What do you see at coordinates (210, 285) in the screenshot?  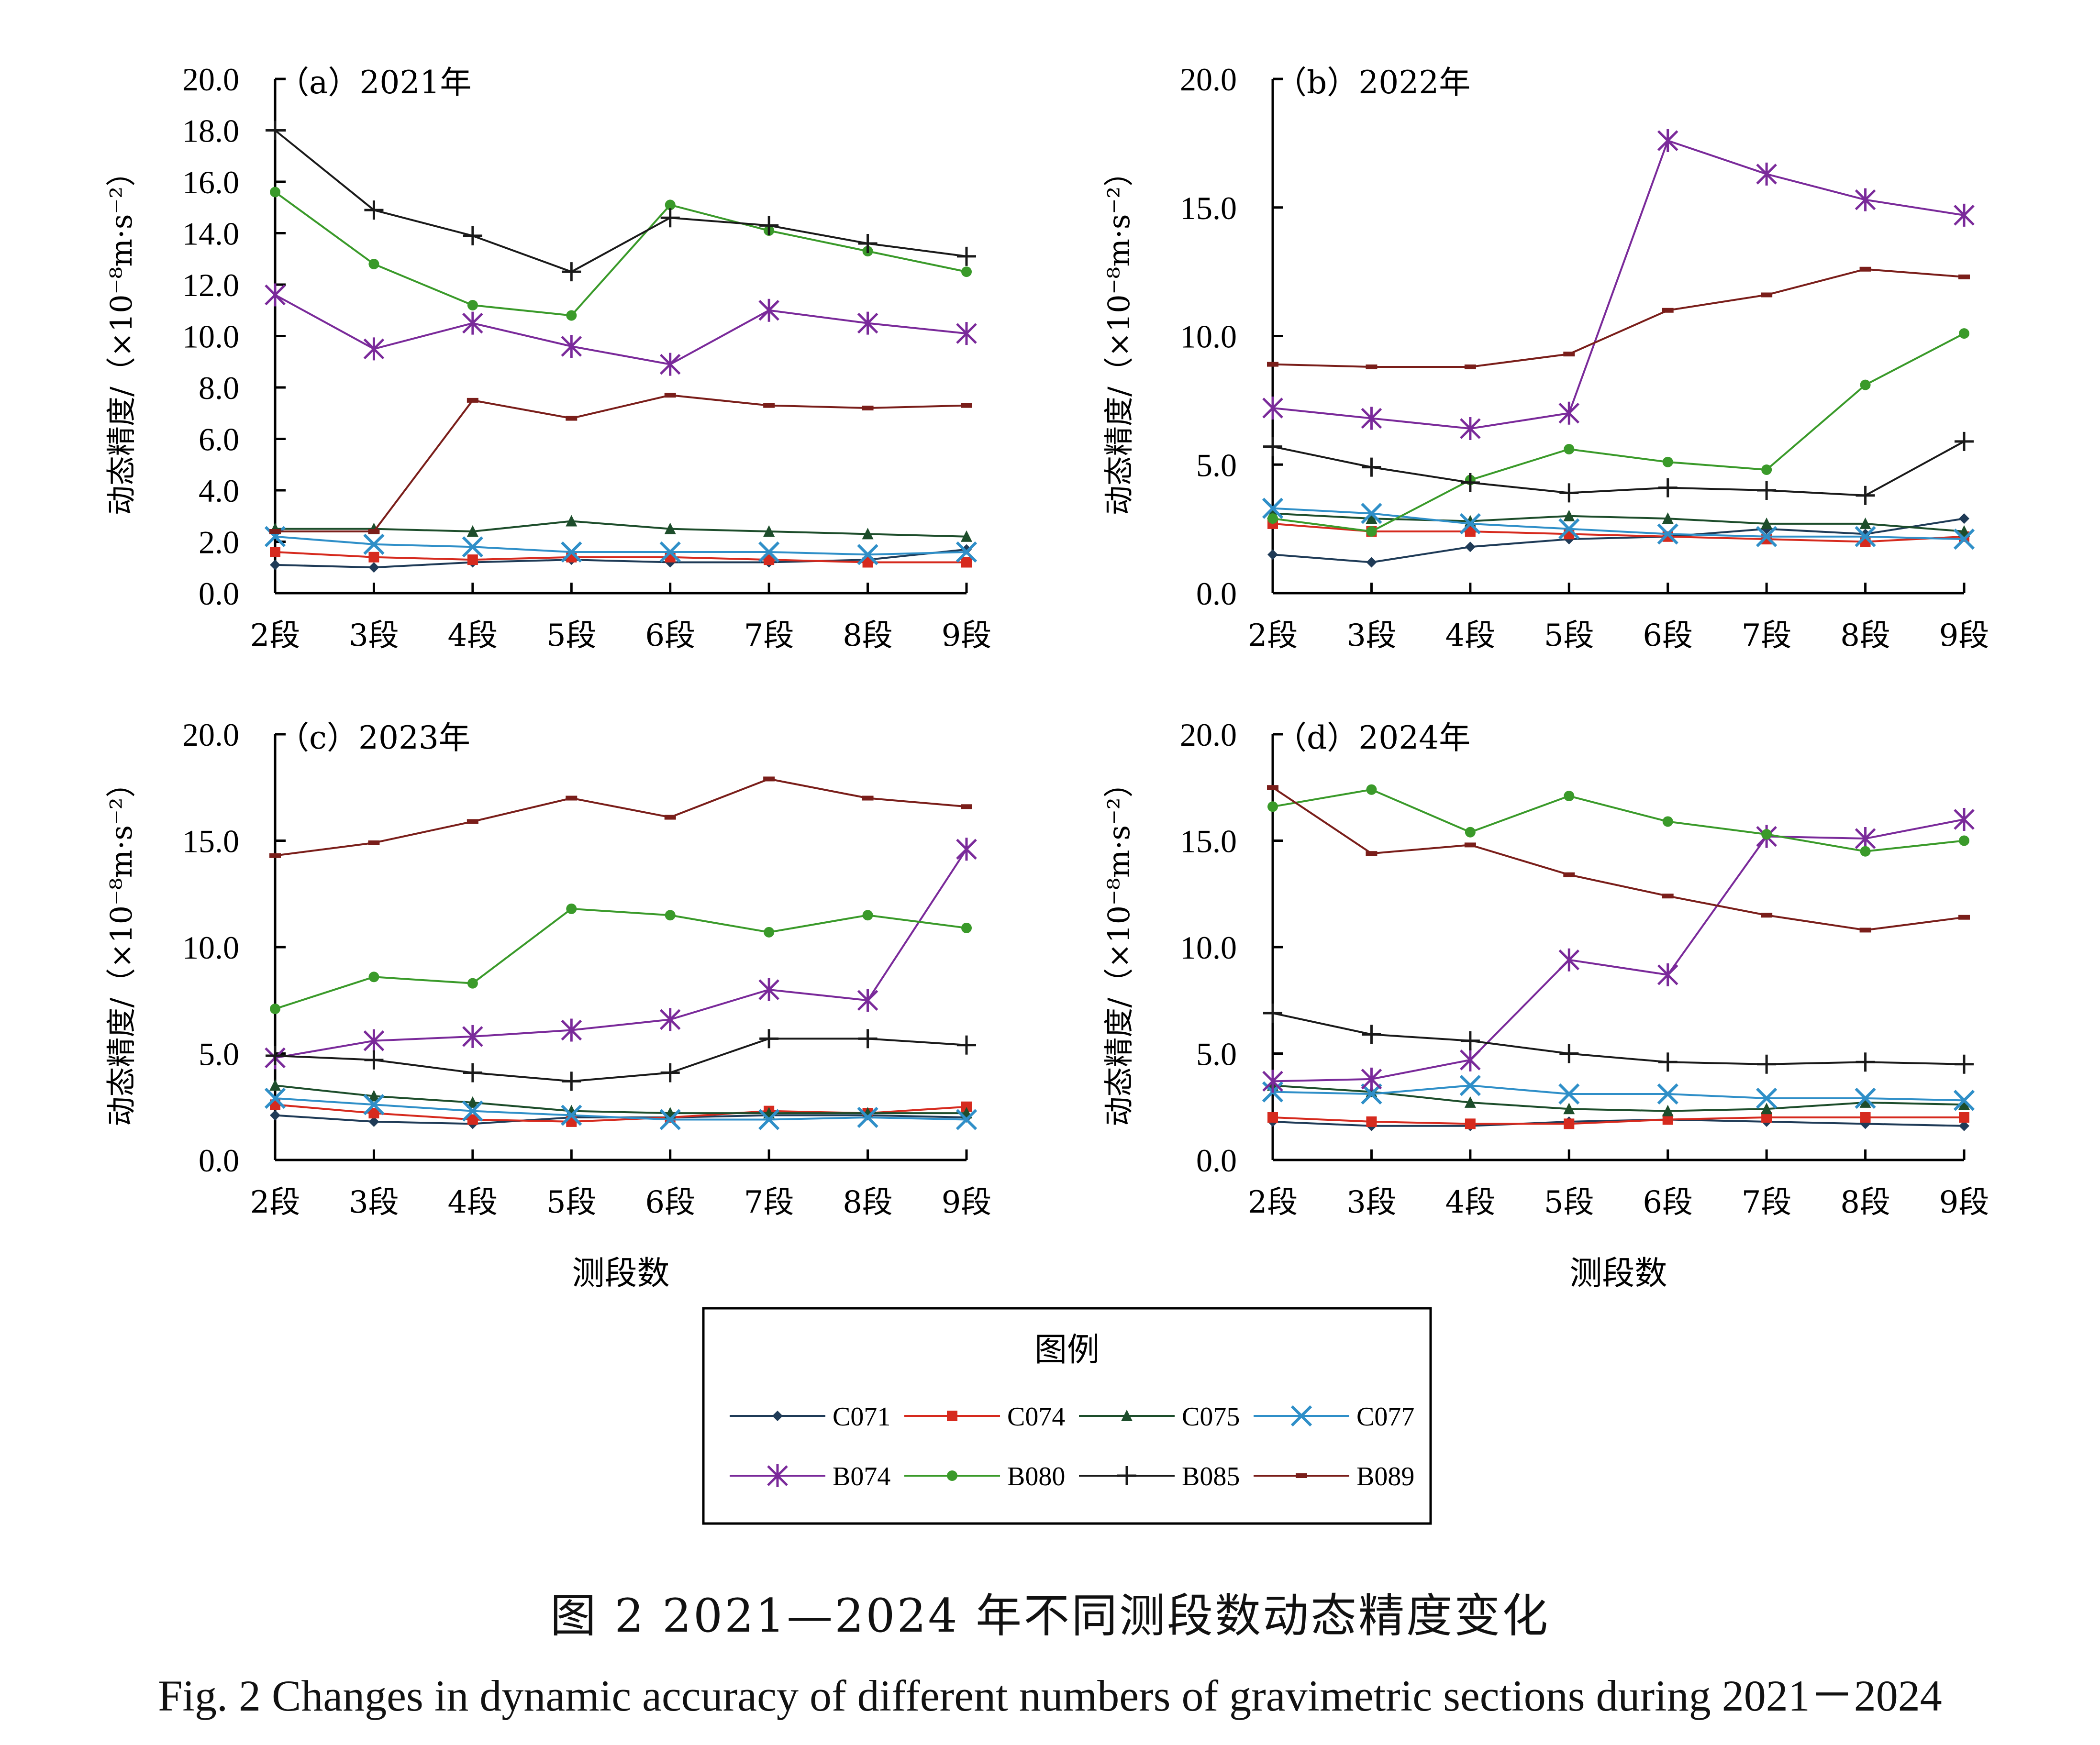 I see `y-tick-label: 12.0` at bounding box center [210, 285].